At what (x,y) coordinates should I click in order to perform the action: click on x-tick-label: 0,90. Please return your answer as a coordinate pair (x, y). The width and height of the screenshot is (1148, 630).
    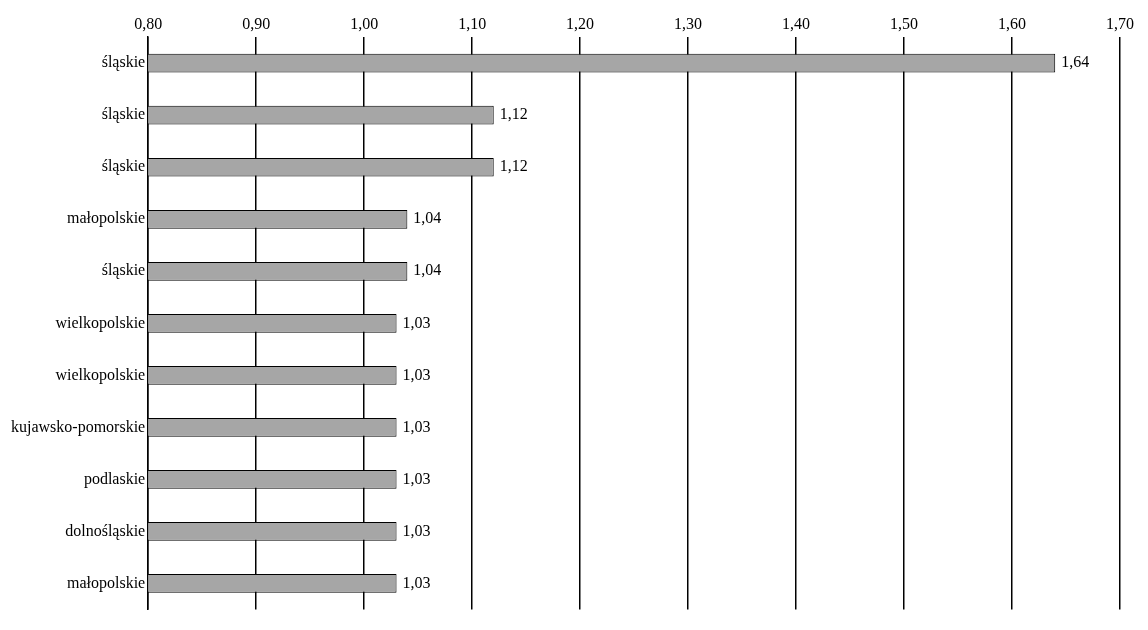
    Looking at the image, I should click on (256, 23).